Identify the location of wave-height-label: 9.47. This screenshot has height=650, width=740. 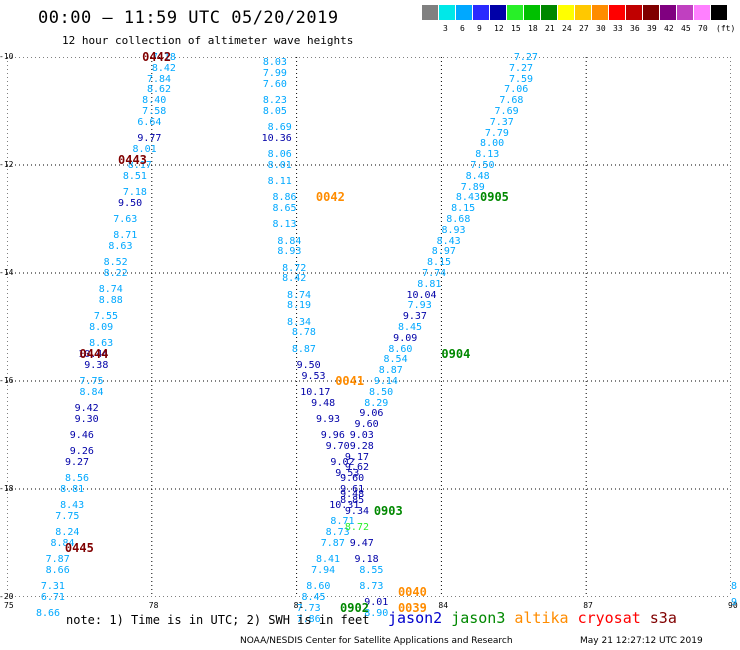
(361, 543).